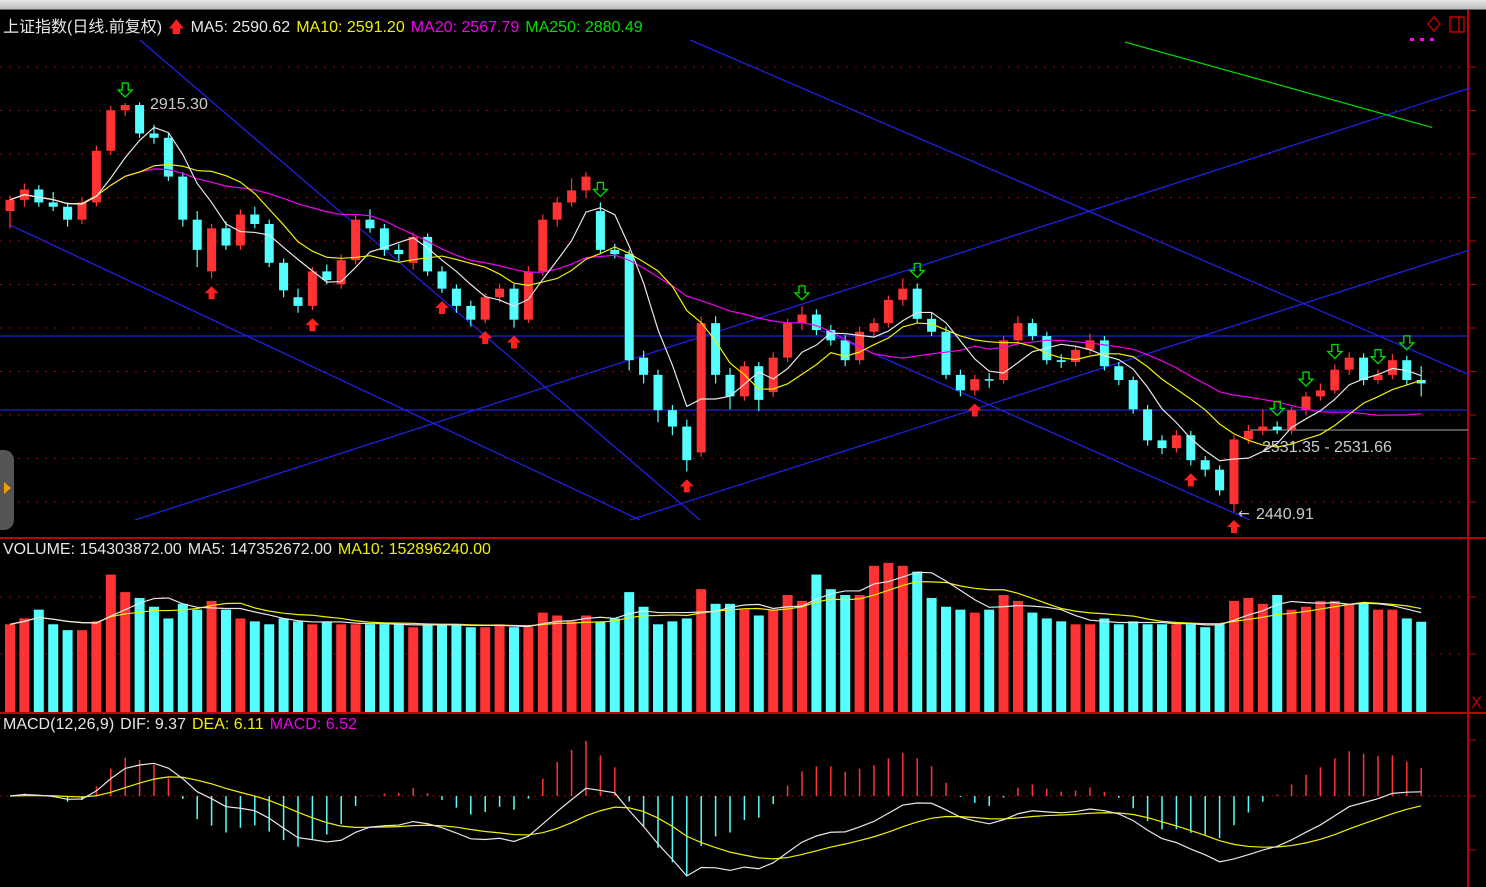 This screenshot has width=1486, height=887. Describe the element at coordinates (59, 724) in the screenshot. I see `macd-name: MACD(12,26,9)` at that location.